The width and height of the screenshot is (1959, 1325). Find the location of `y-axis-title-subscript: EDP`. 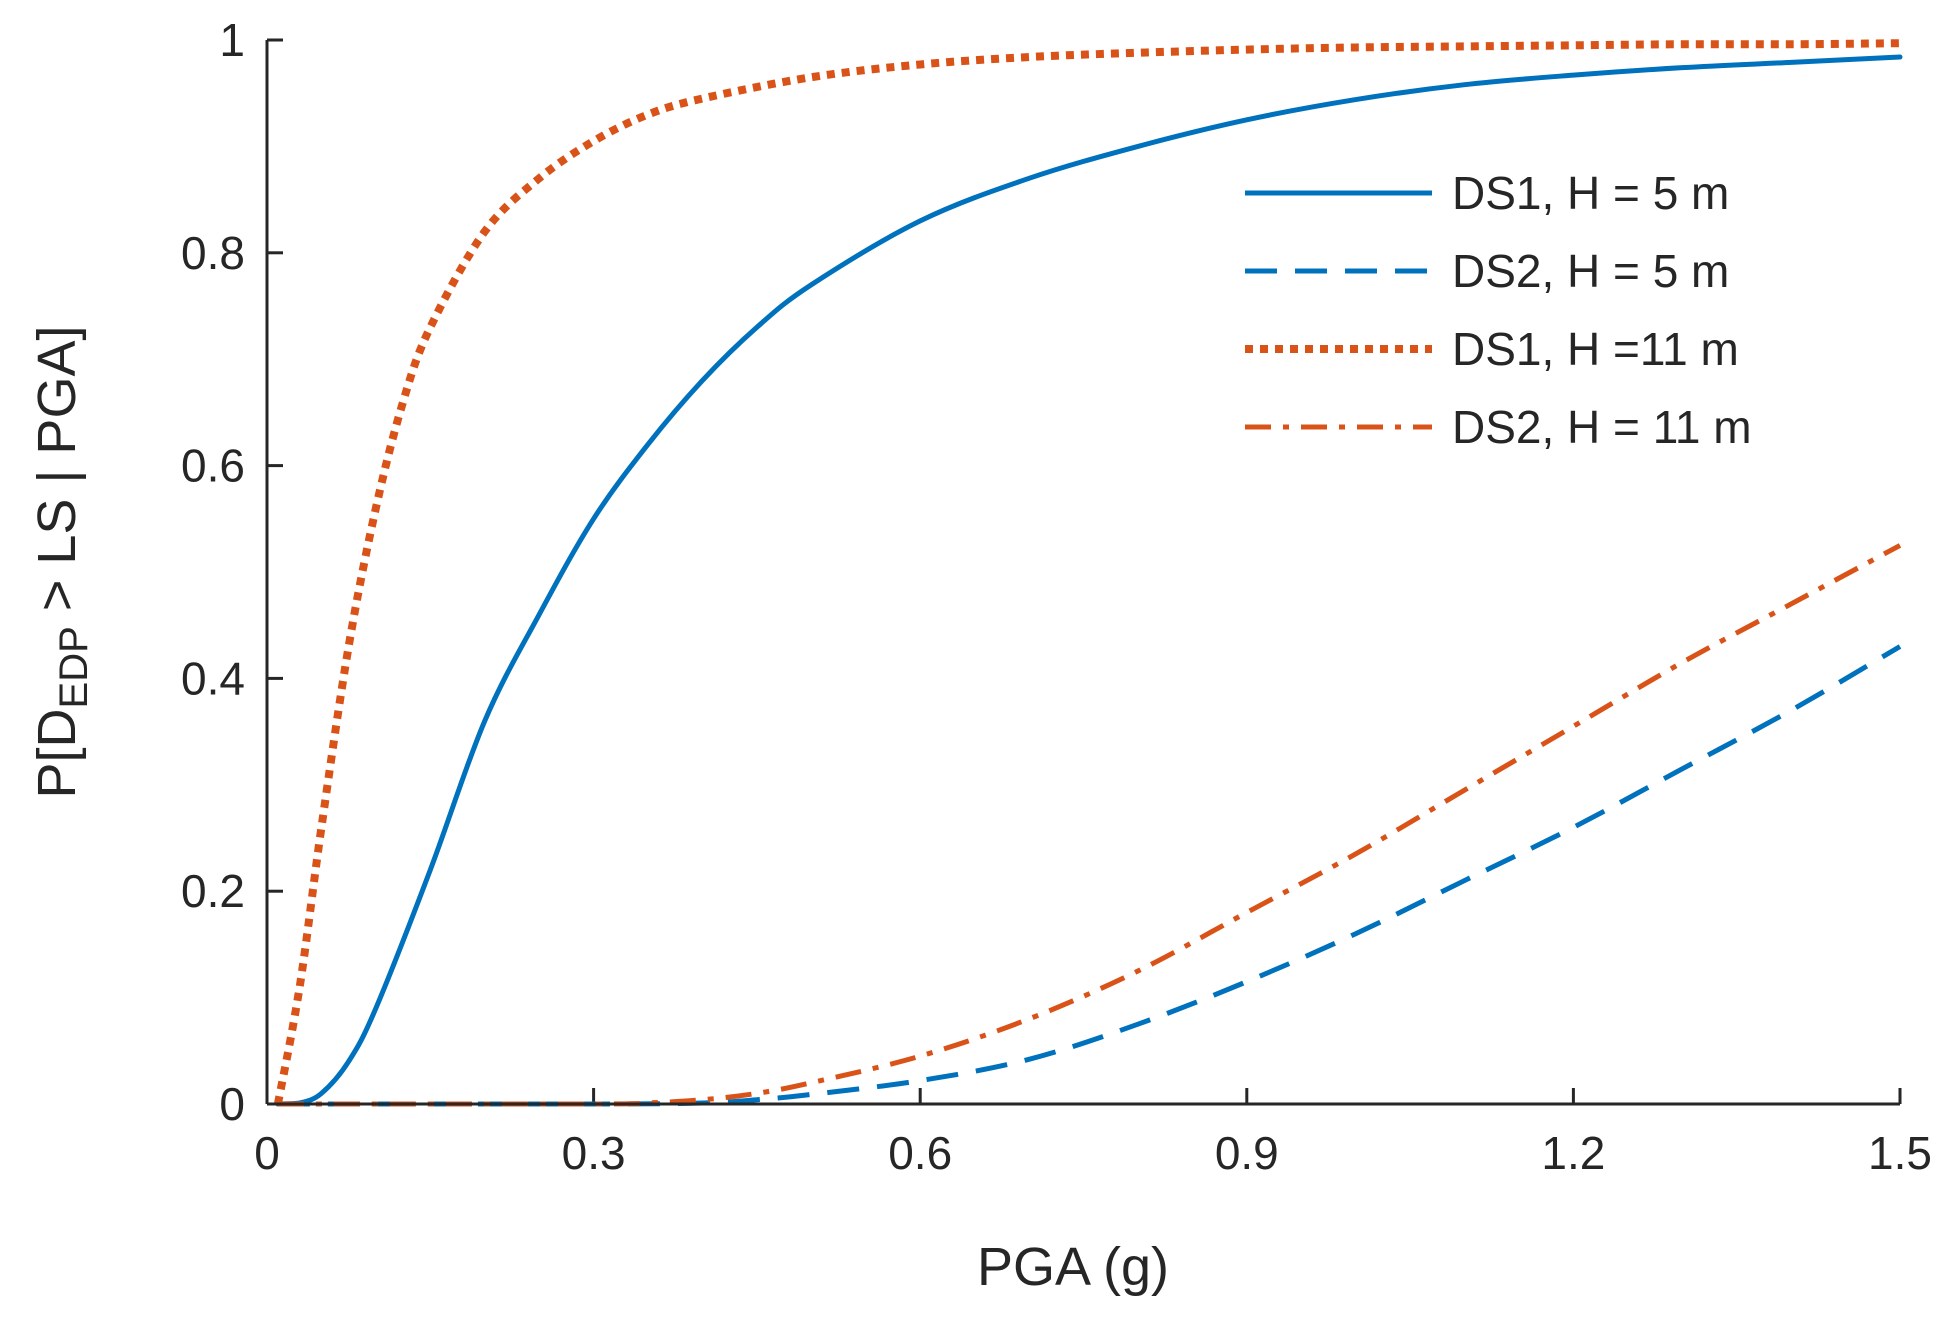

y-axis-title-subscript: EDP is located at coordinates (74, 667).